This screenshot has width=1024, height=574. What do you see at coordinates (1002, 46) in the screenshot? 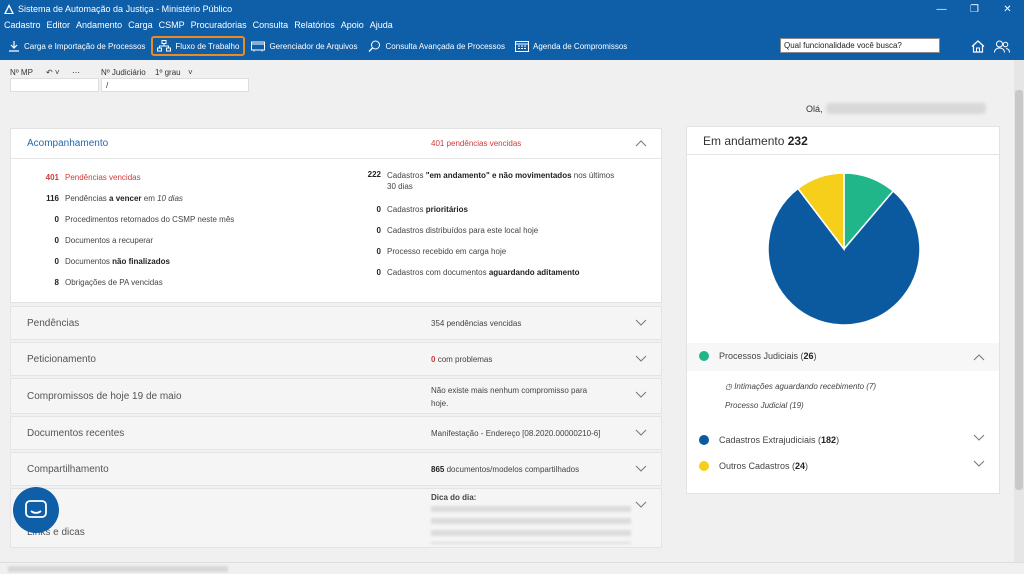
I see `users-icon` at bounding box center [1002, 46].